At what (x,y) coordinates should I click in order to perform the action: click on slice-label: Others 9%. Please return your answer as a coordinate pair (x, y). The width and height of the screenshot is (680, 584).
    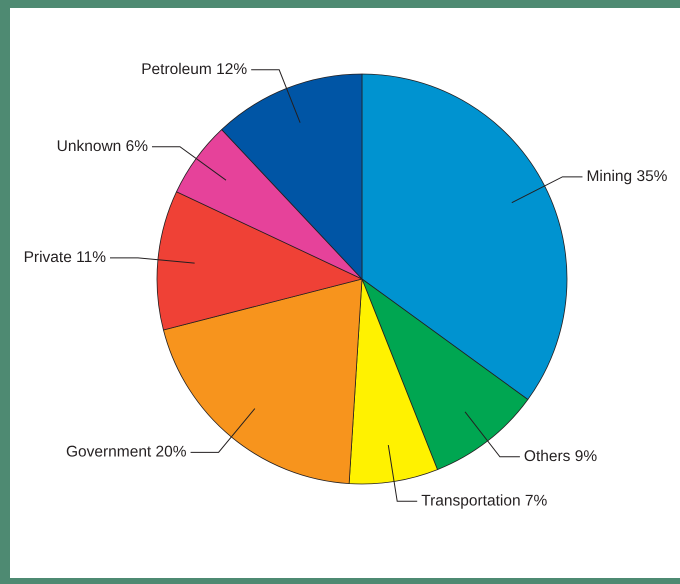
    Looking at the image, I should click on (561, 457).